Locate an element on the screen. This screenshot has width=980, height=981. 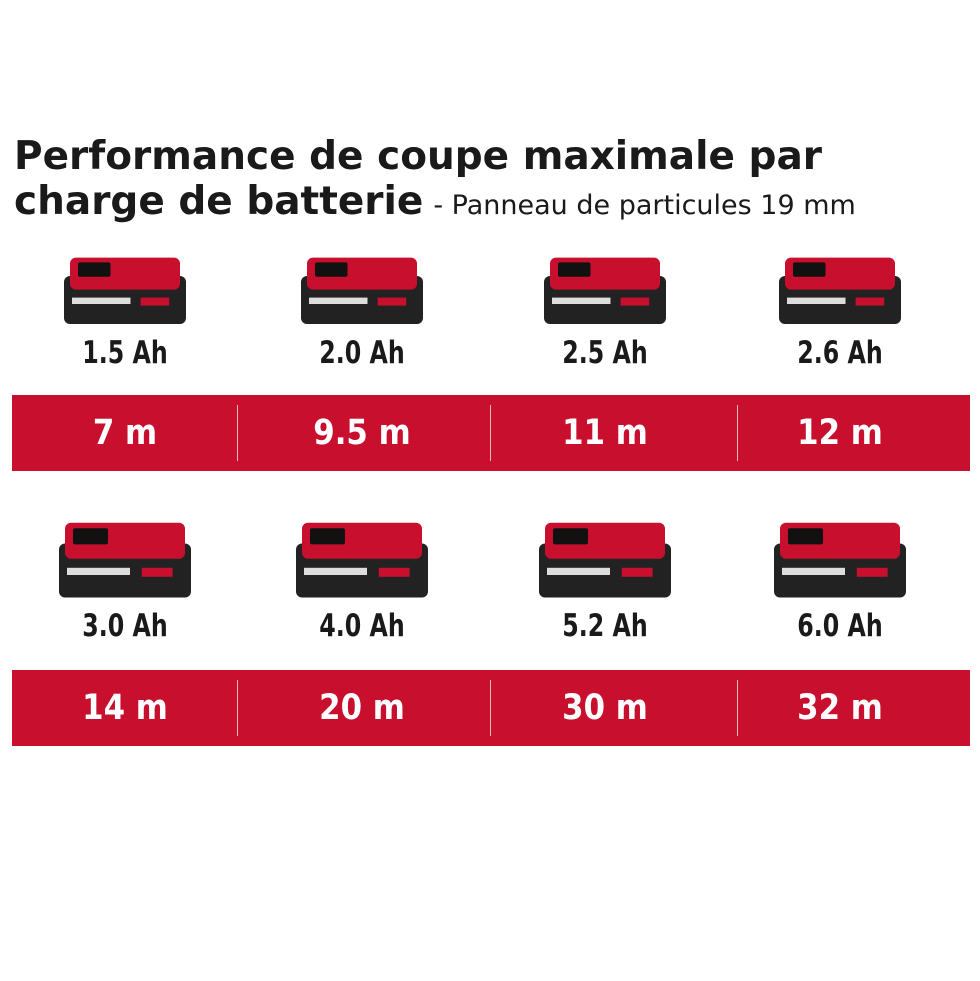
result-value: 14 m is located at coordinates (125, 708).